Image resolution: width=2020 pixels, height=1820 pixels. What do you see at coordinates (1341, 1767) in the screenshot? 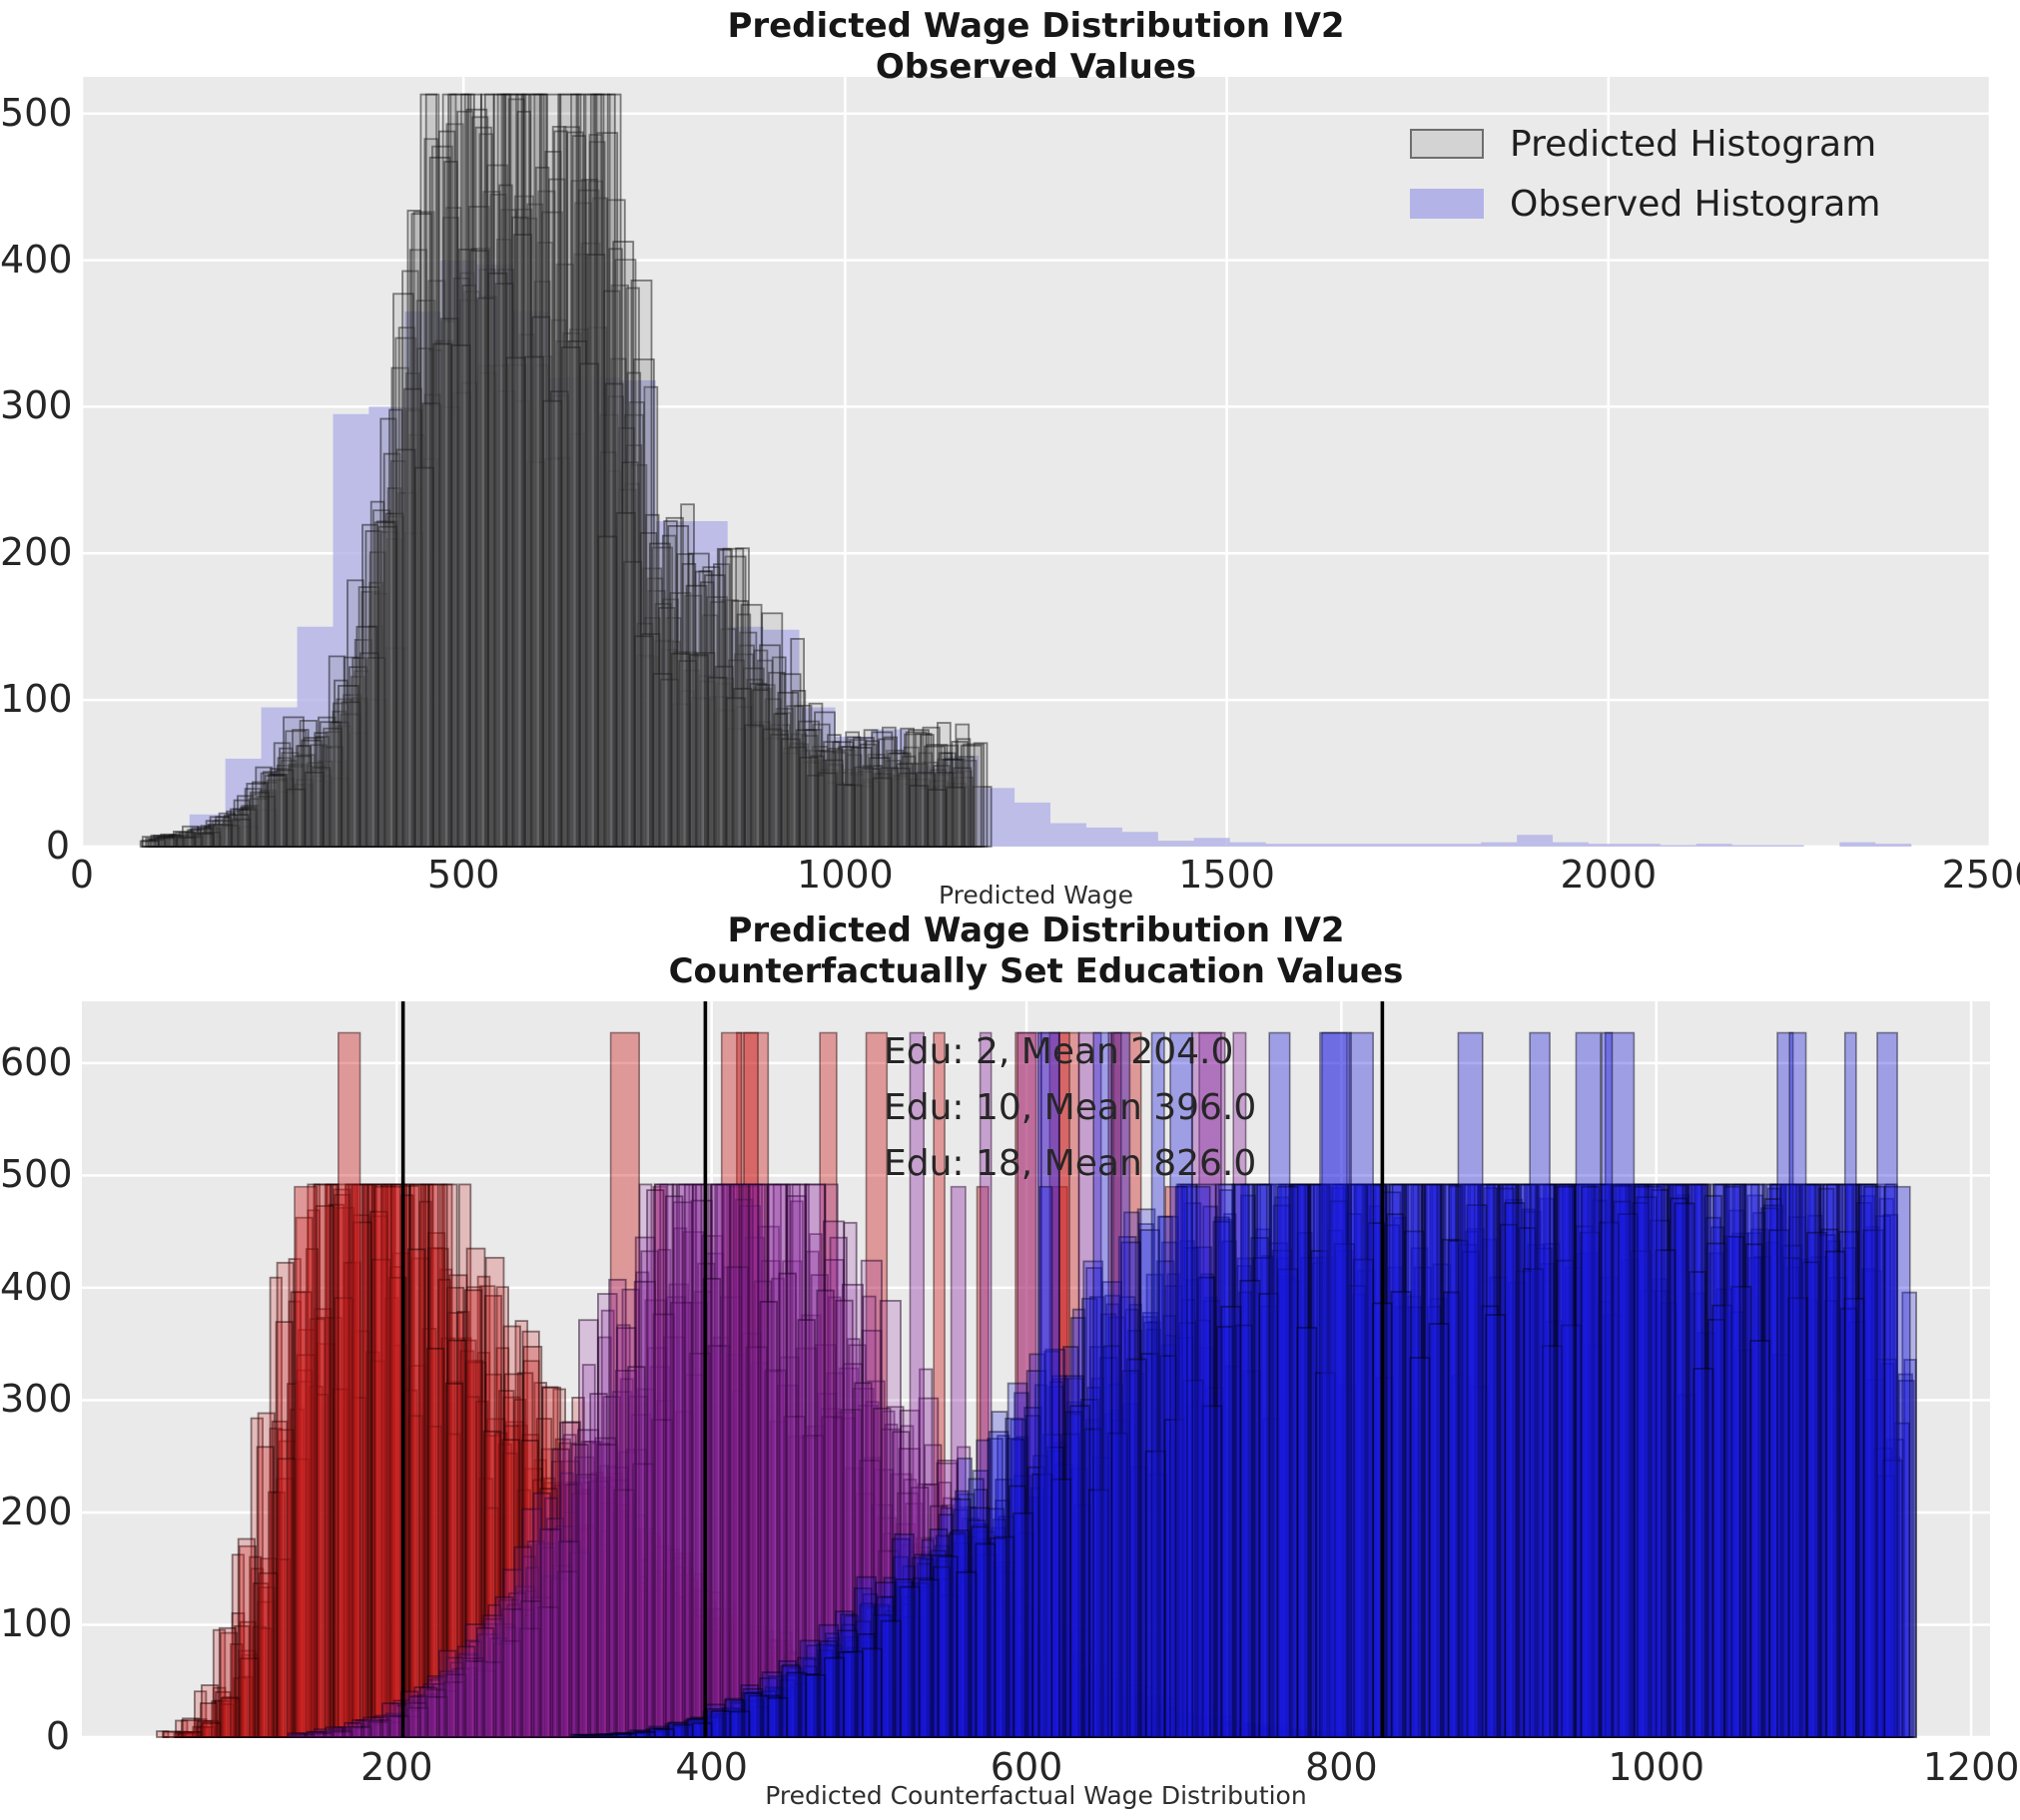
I see `bottom-x-tick-label: 800` at bounding box center [1341, 1767].